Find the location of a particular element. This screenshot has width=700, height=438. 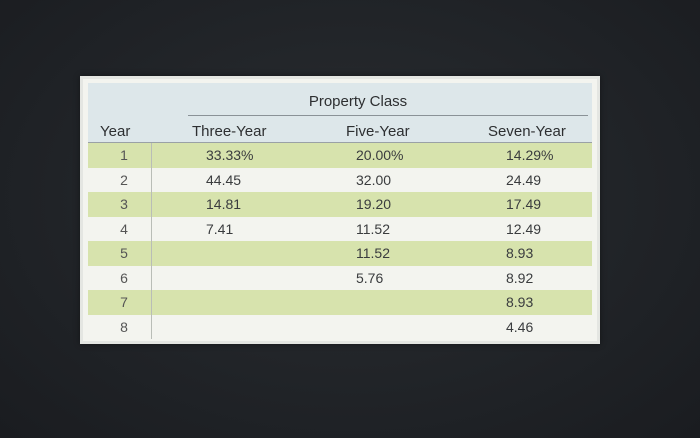

table-row: 4 7.41 11.52 12.49 is located at coordinates (340, 228).